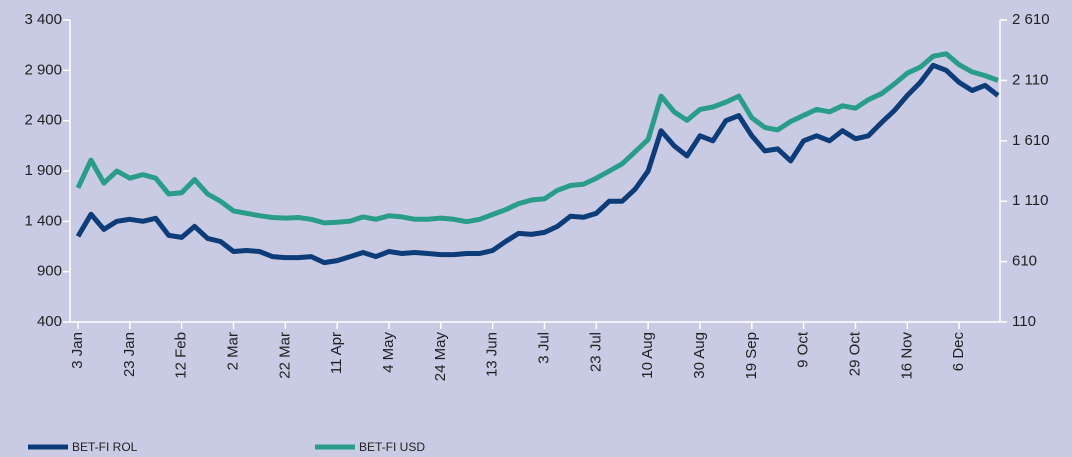 The image size is (1072, 457). Describe the element at coordinates (647, 355) in the screenshot. I see `x-tick-label: 10 Aug` at that location.